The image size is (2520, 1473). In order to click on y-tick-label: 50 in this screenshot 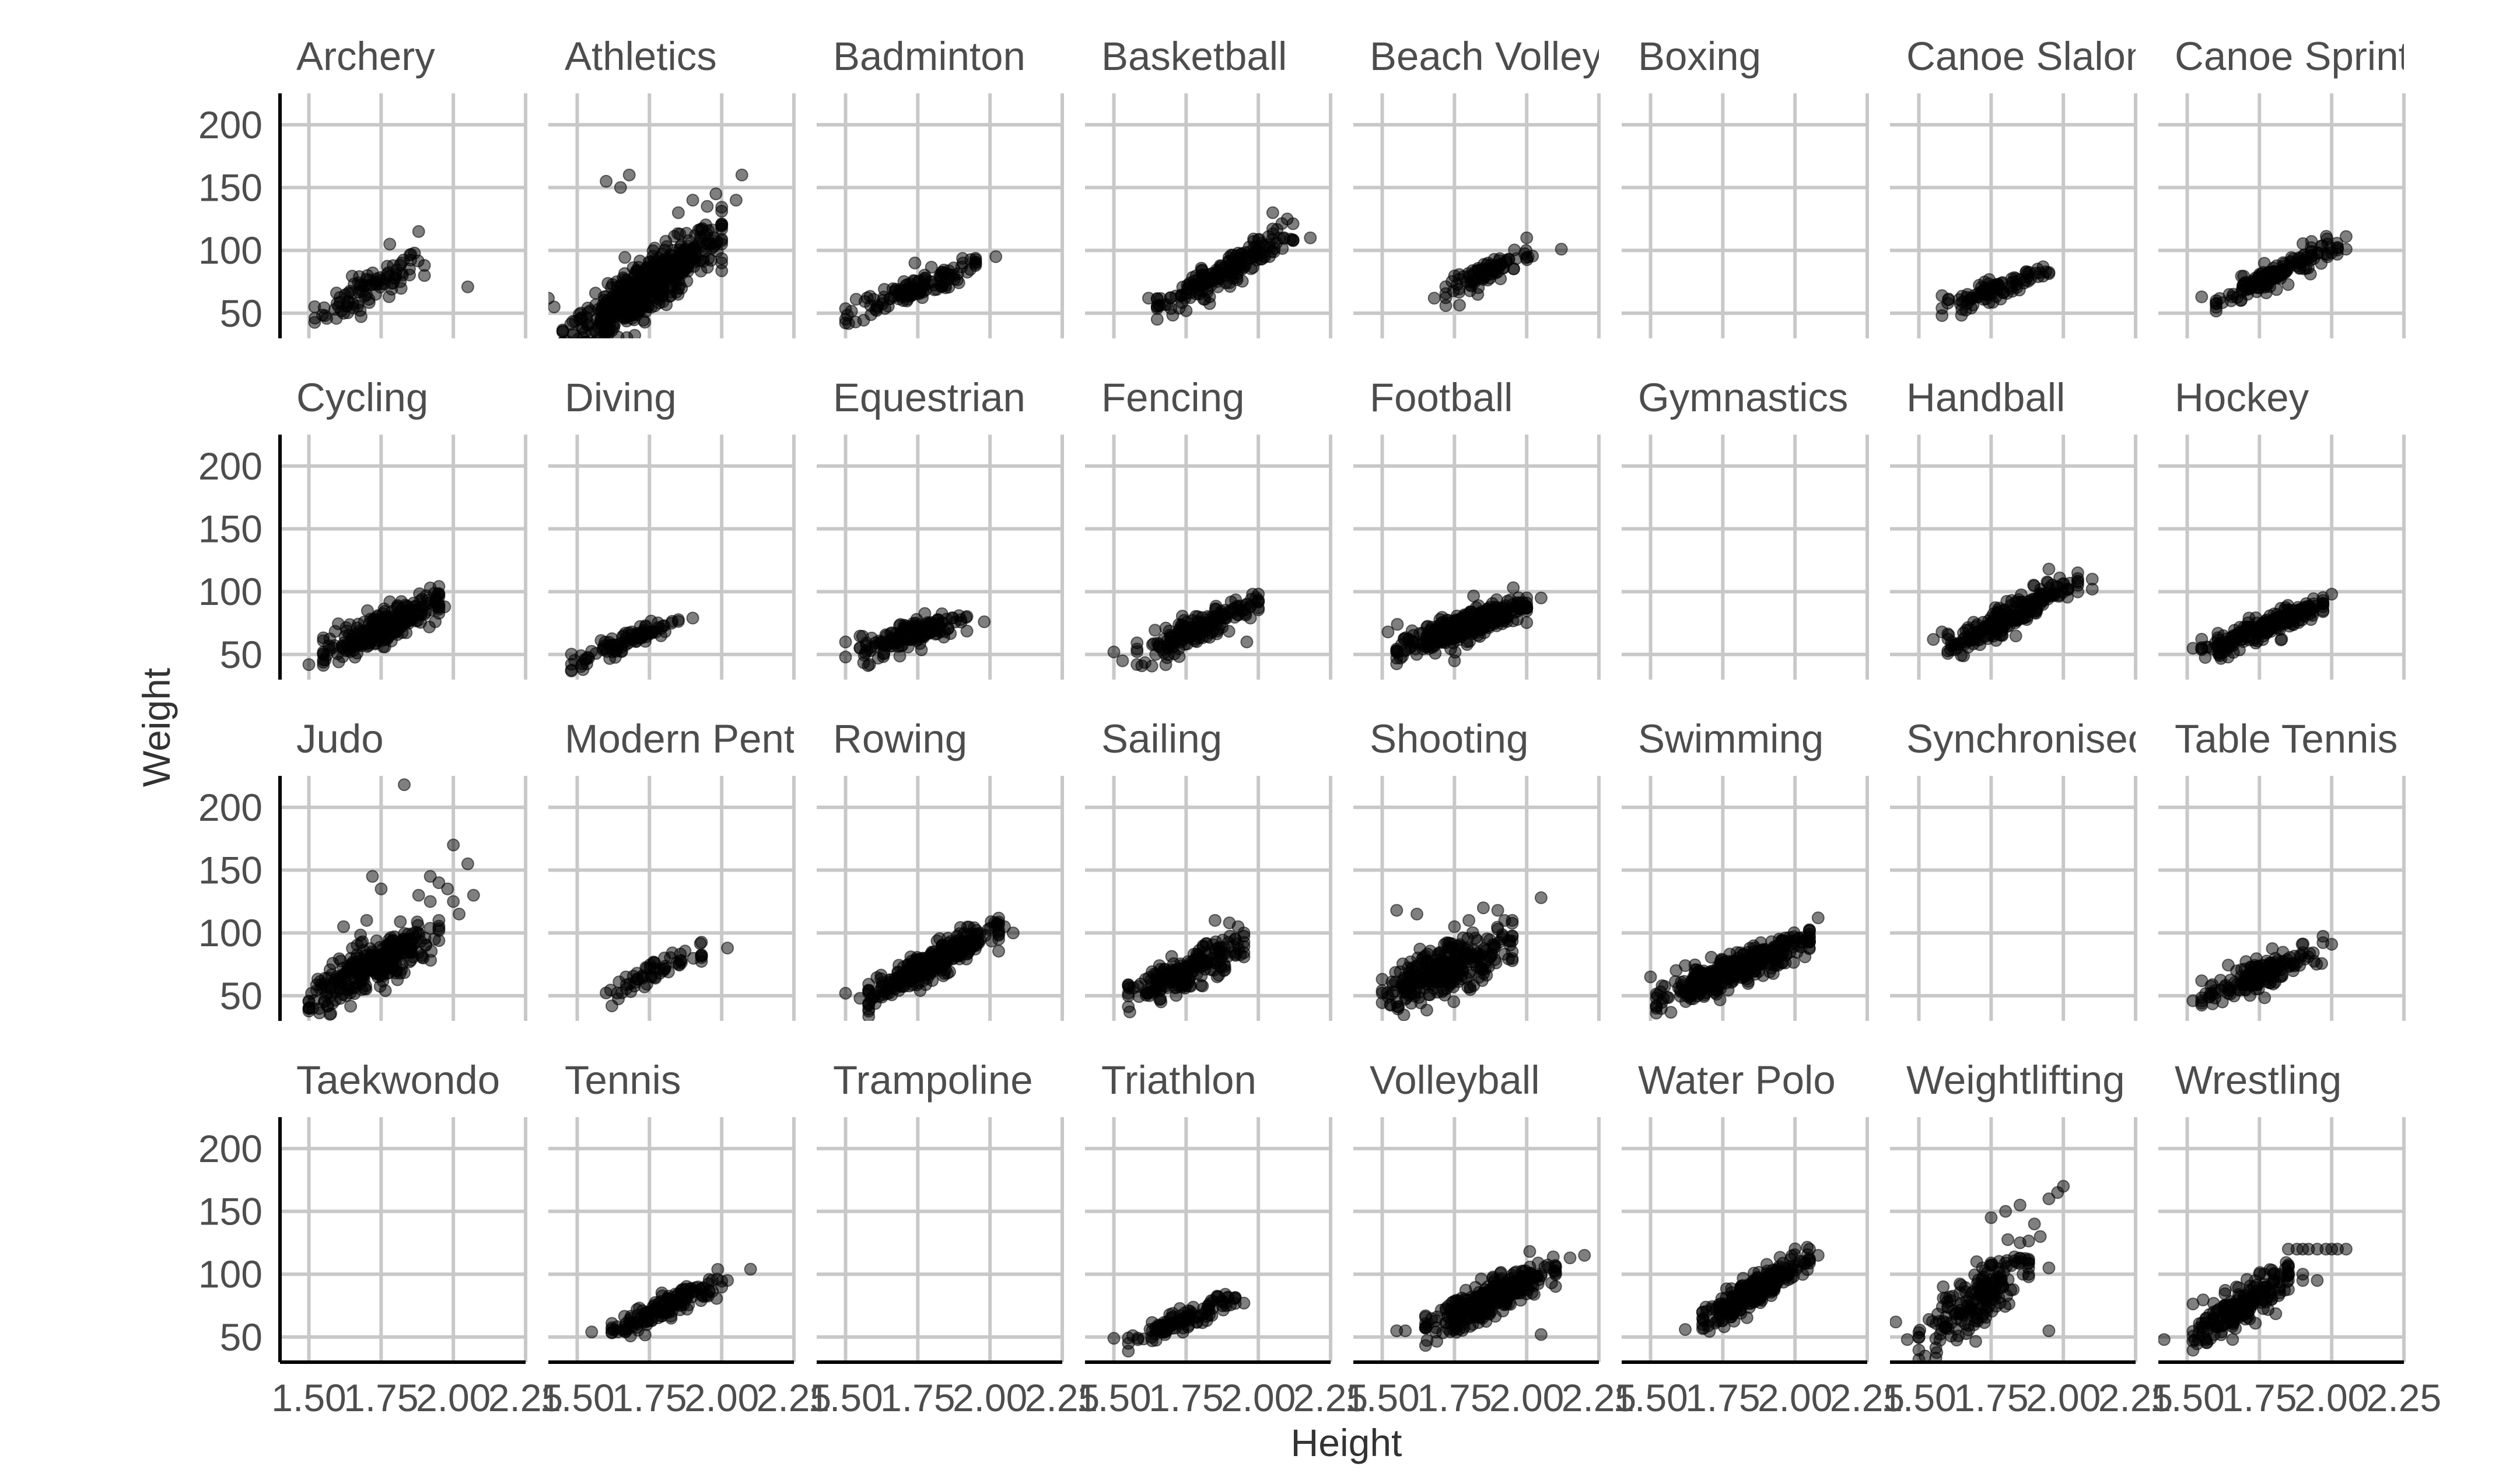, I will do `click(241, 1337)`.